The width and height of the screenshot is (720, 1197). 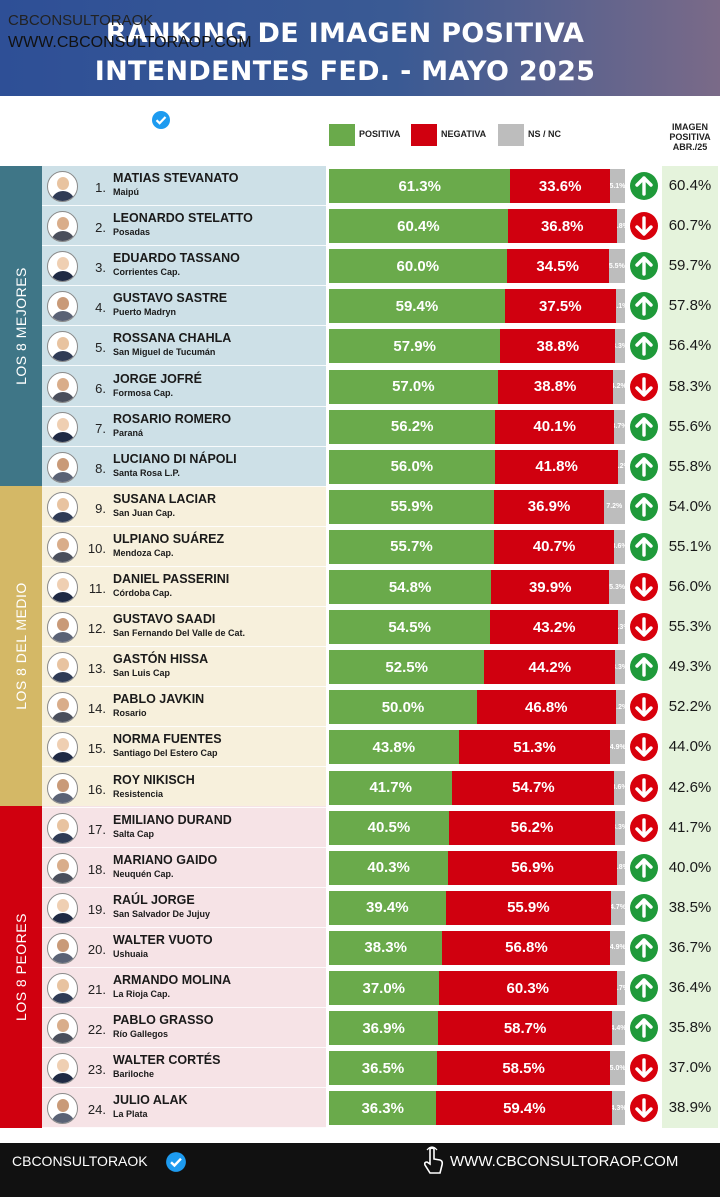 I want to click on legend-nsnc-swatch, so click(x=511, y=135).